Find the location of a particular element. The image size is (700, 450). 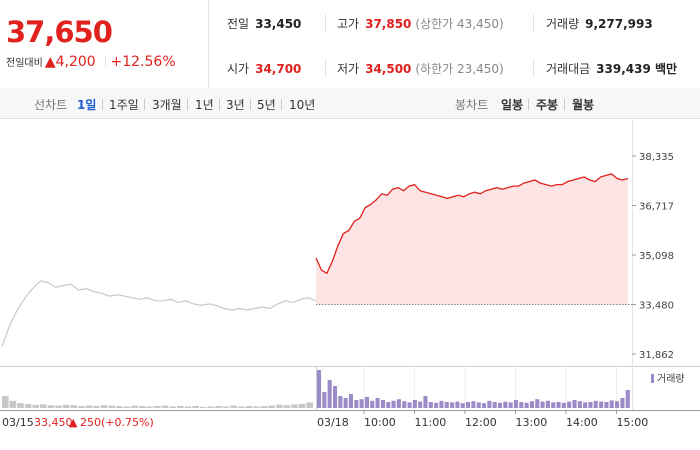

period-daily-candle: 일봉 is located at coordinates (512, 105).